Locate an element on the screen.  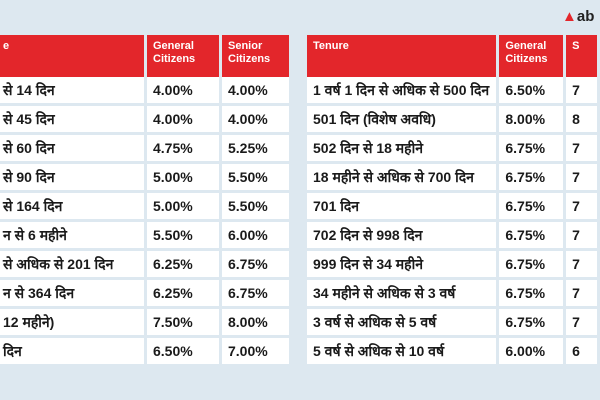
table-row: से अधिक से 201 दिन 6.25% 6.75% is located at coordinates (146, 264).